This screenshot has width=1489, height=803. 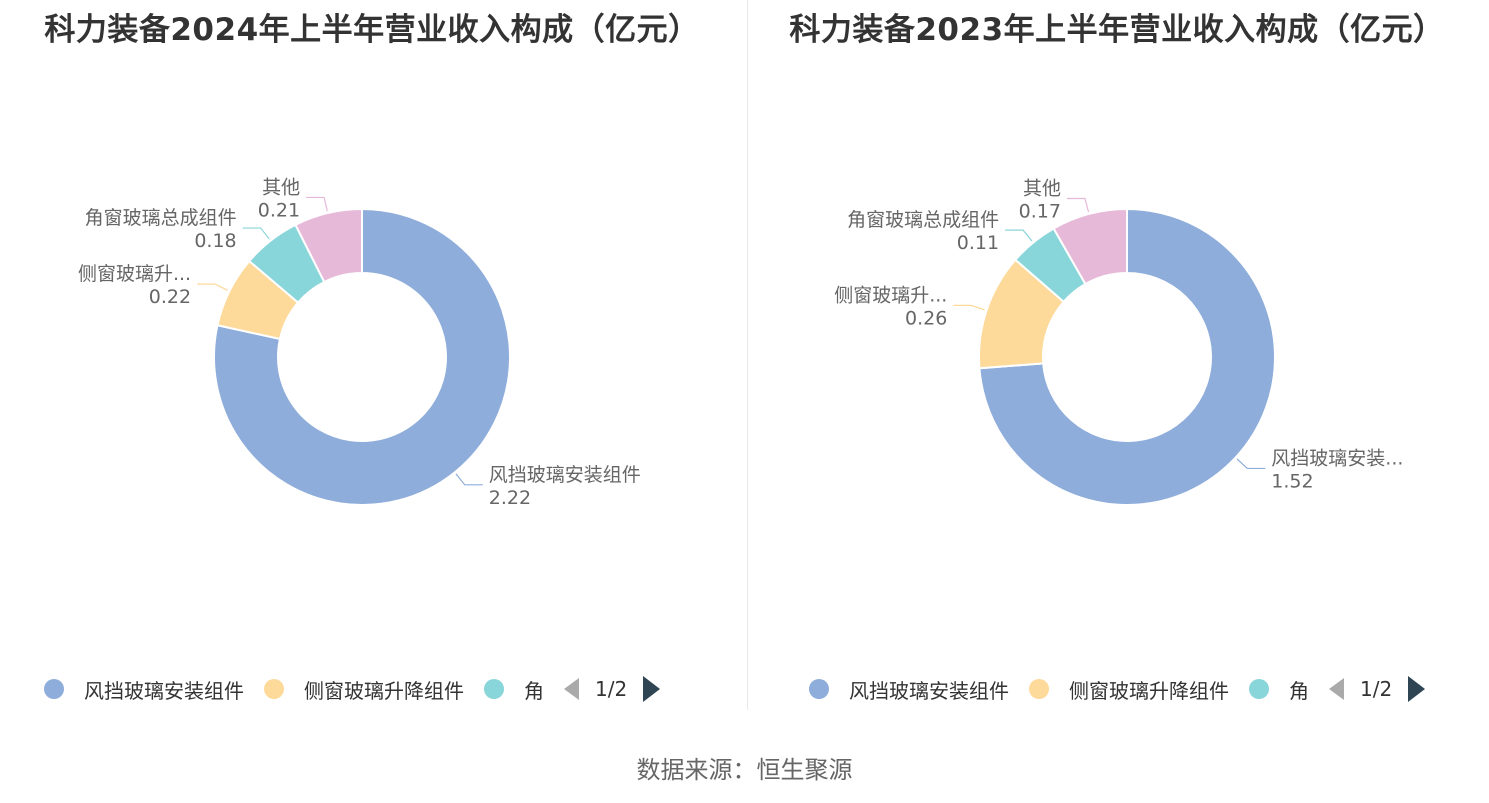 What do you see at coordinates (744, 770) in the screenshot?
I see `data-source-caption: 数据来源：恒生聚源` at bounding box center [744, 770].